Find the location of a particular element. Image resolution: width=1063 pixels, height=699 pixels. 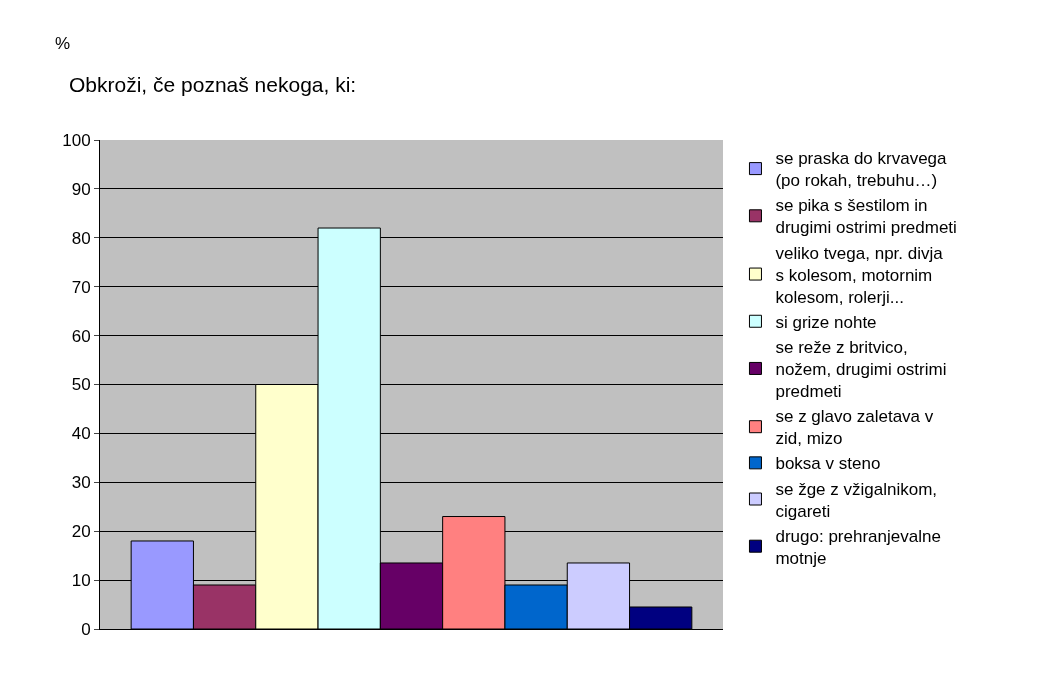

y-tick-label: 100 is located at coordinates (76, 140).